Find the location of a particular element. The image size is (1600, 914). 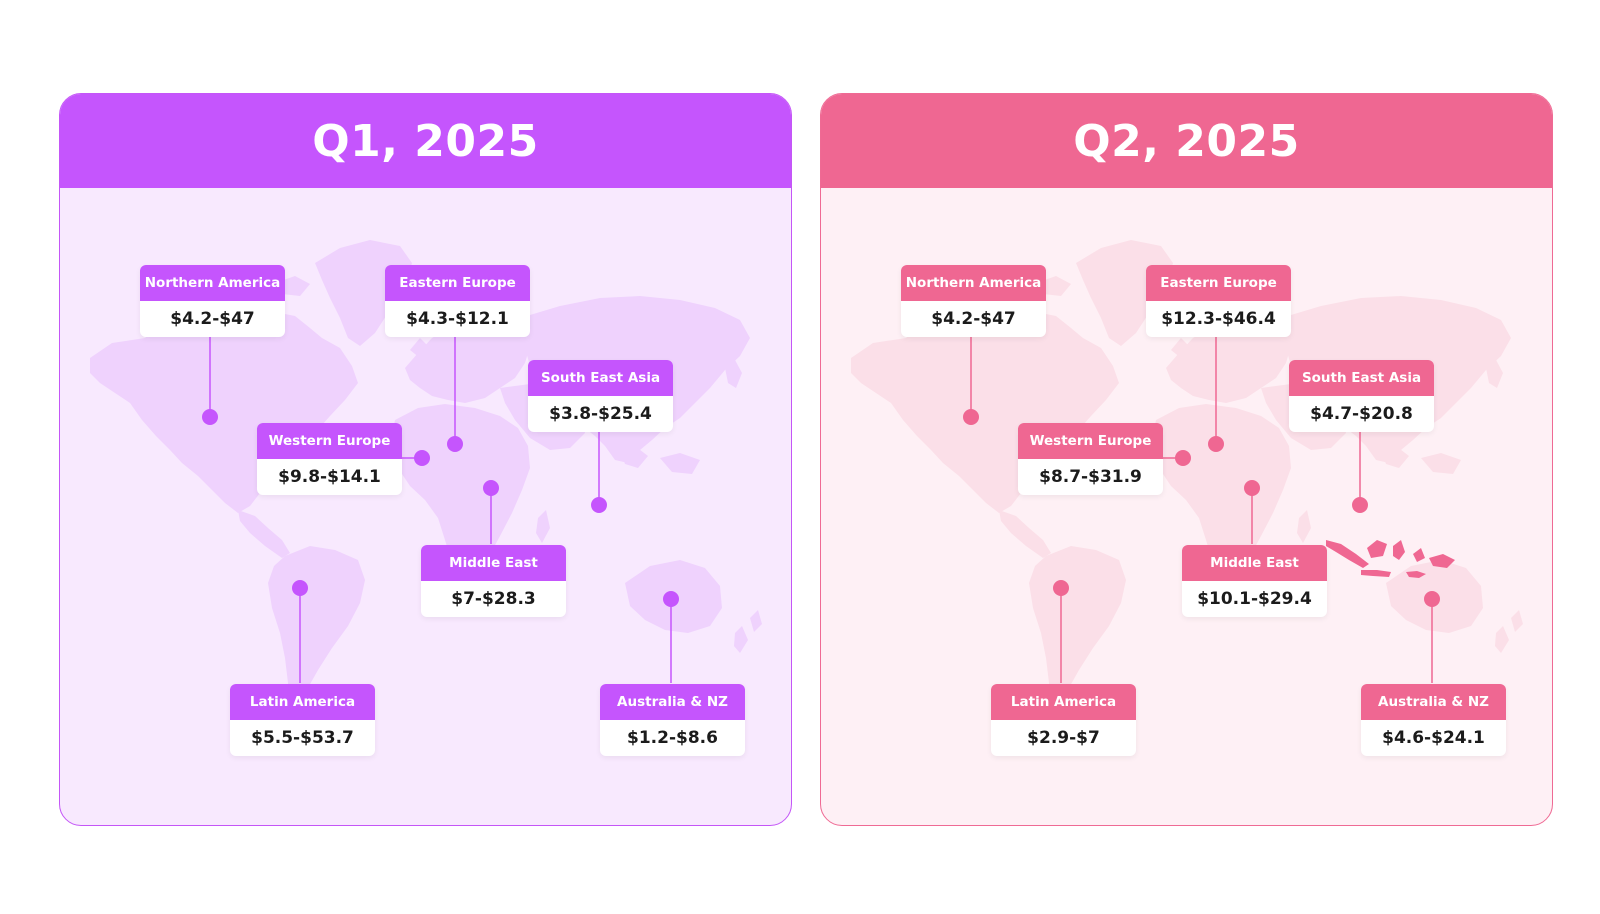

region-card-south-east-asia: South East Asia $3.8-$25.4 is located at coordinates (600, 396).